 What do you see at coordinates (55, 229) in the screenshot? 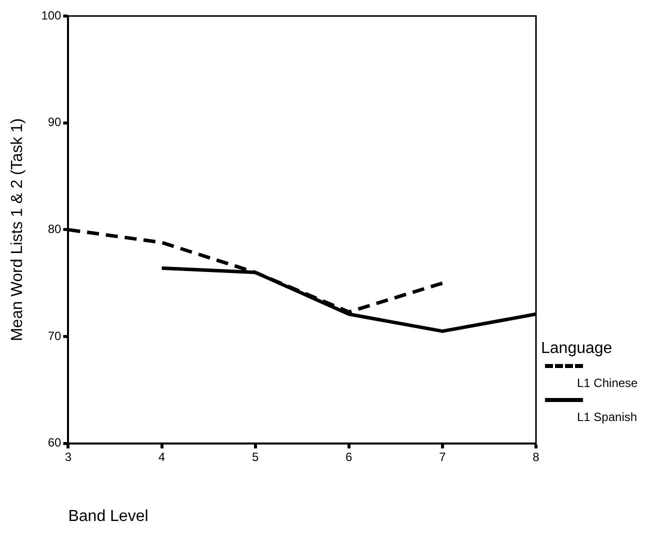
I see `y-tick-label: 80` at bounding box center [55, 229].